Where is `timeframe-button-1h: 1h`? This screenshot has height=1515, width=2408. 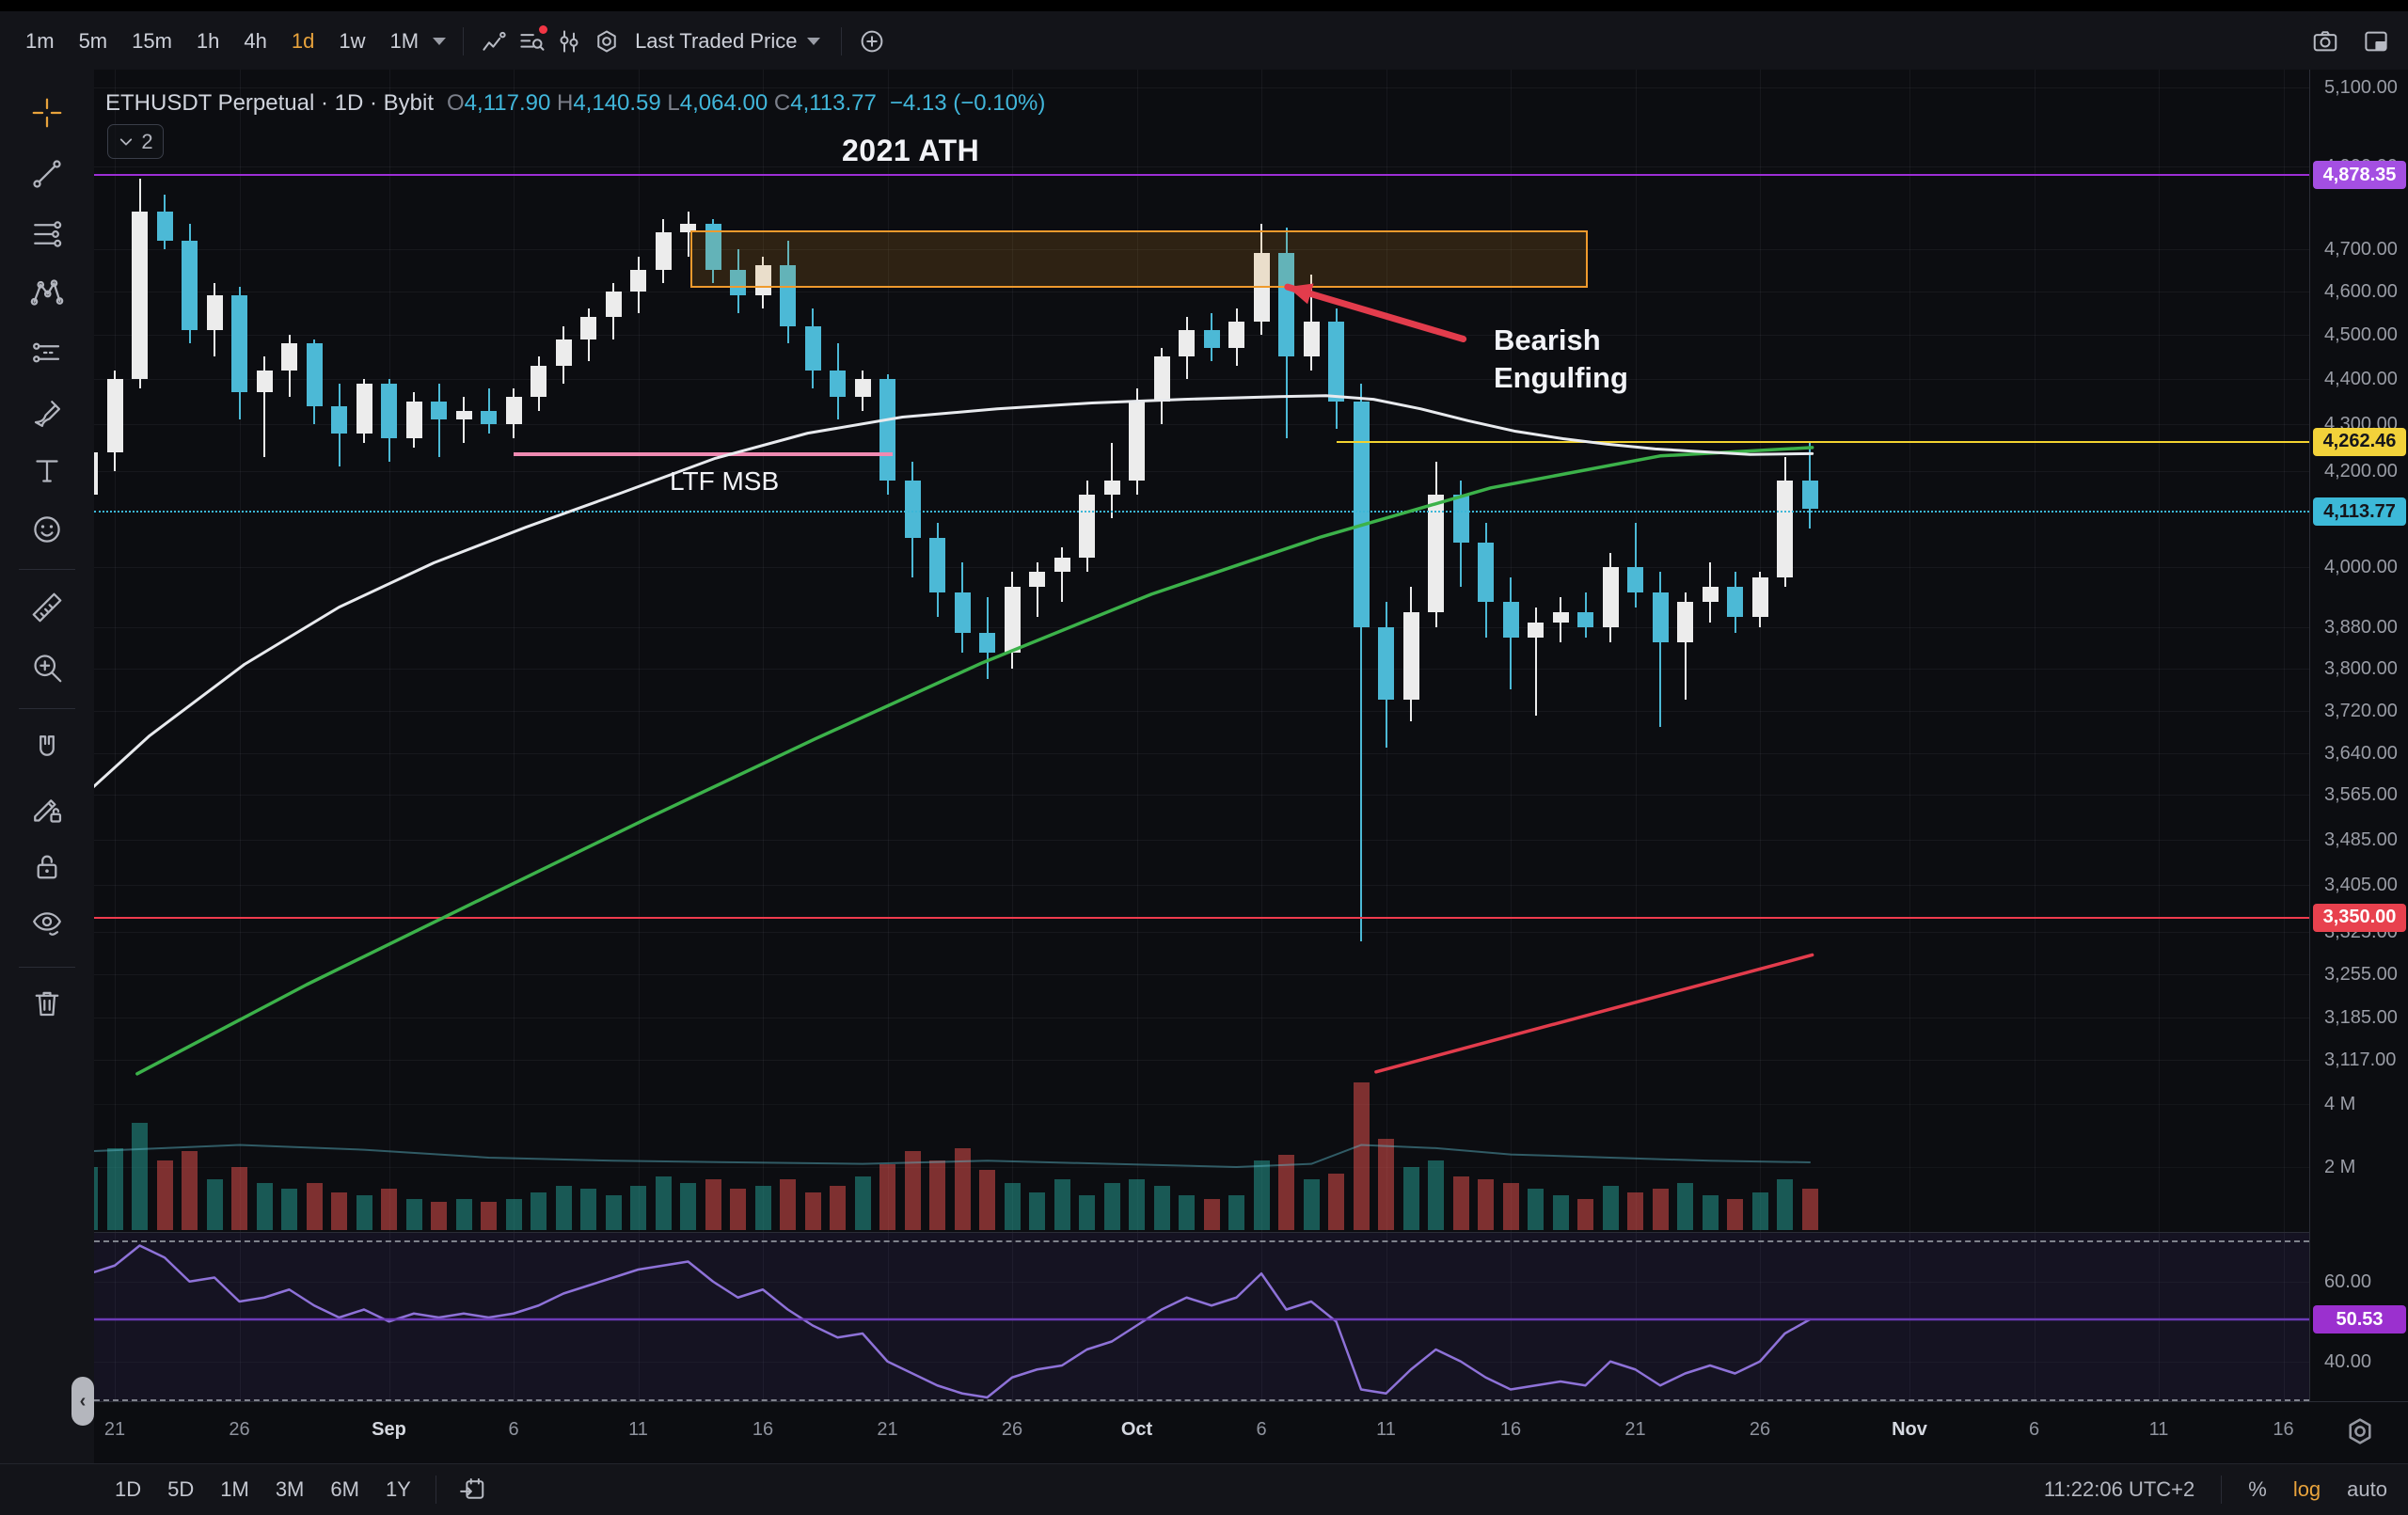 timeframe-button-1h: 1h is located at coordinates (208, 40).